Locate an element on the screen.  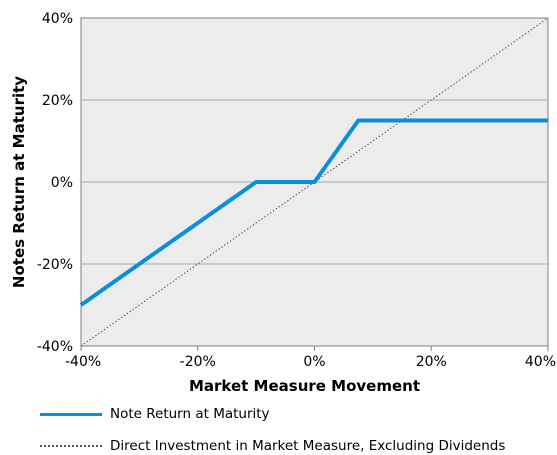
y-axis-ticks: 40% 20% 0% -20% -40% is located at coordinates (55, 183).